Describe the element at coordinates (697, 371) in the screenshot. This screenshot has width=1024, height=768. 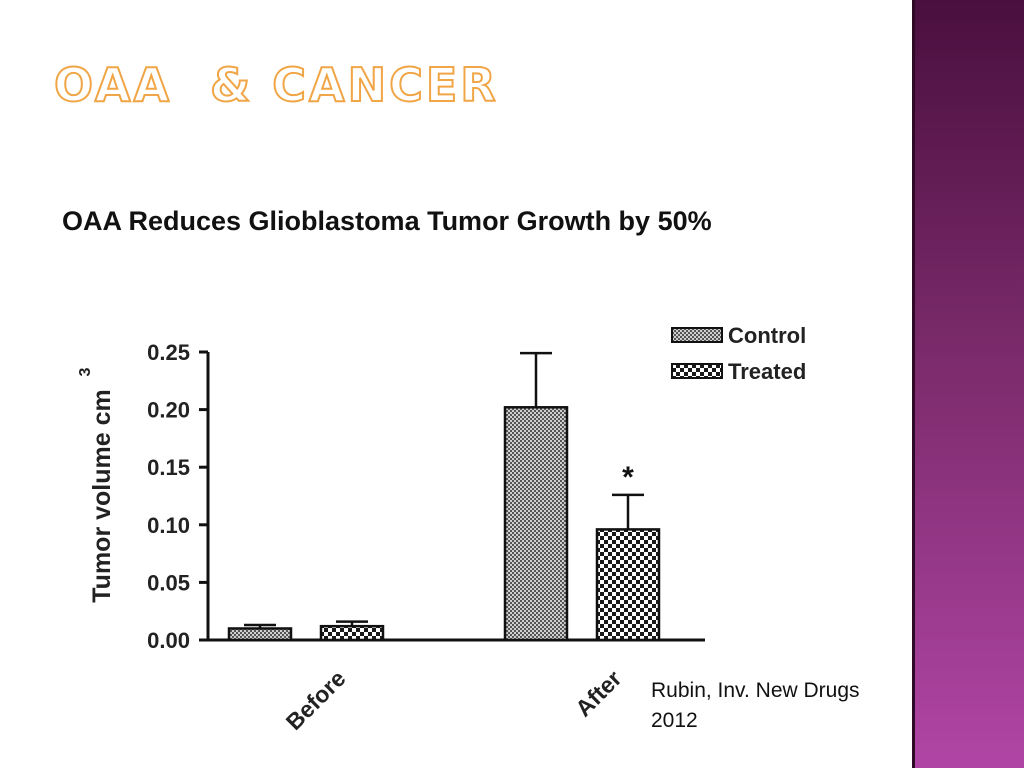
I see `legend-swatch-treated` at that location.